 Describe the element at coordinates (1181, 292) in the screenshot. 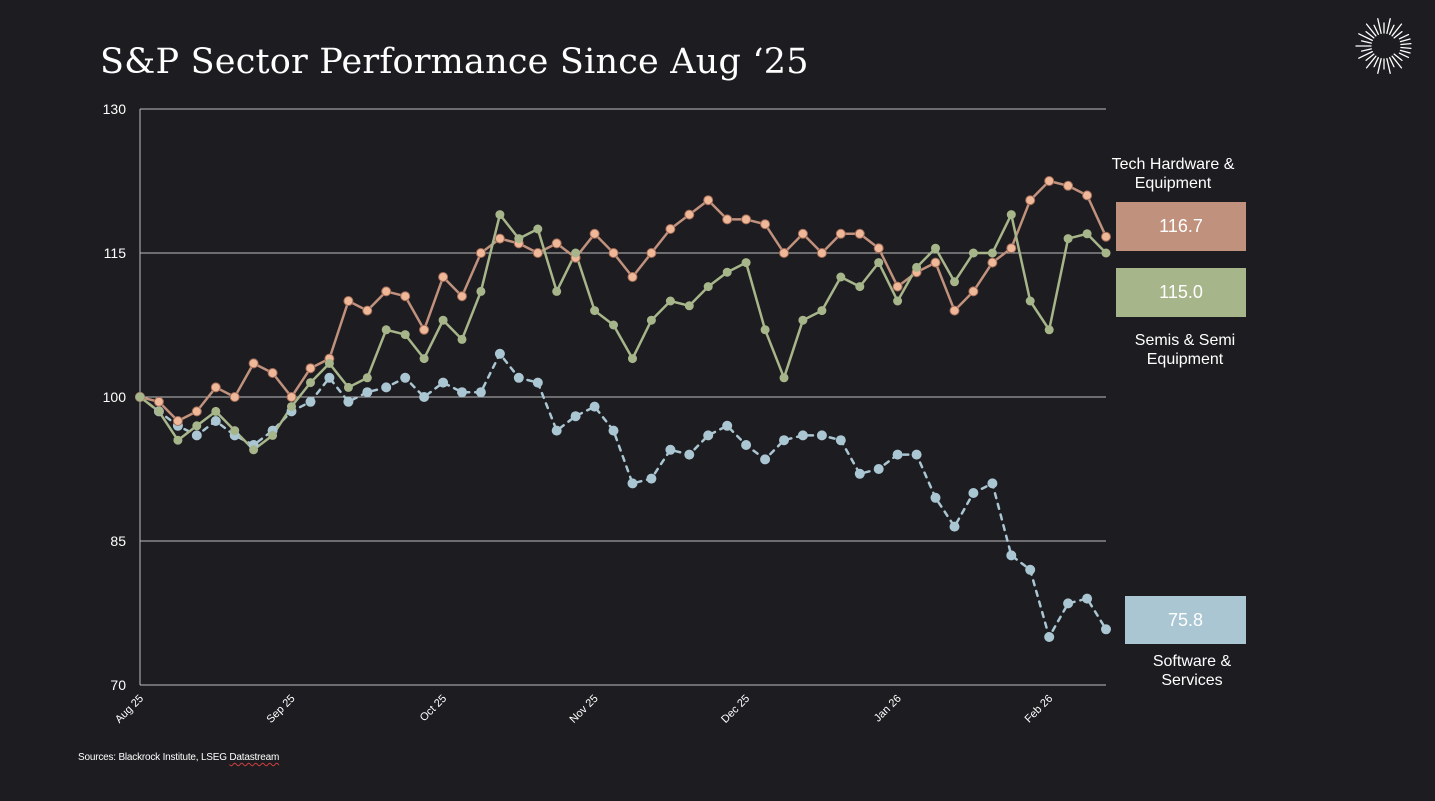

I see `value-badge-semis: 115.0` at that location.